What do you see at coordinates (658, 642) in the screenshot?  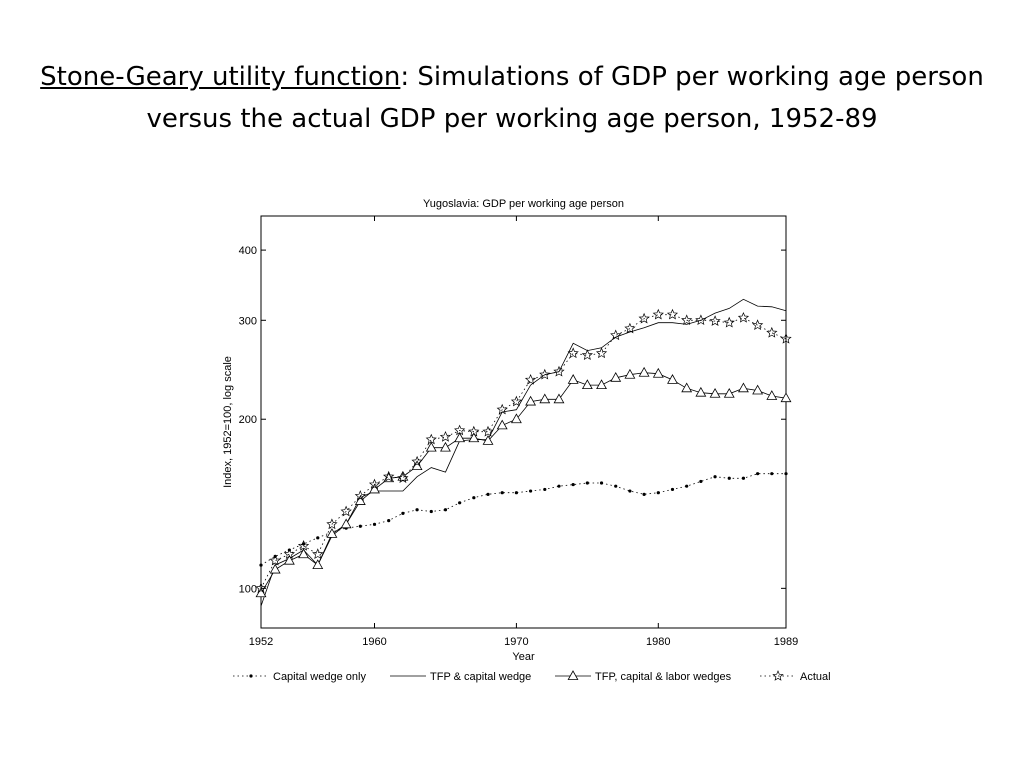 I see `x-tick-label: 1980` at bounding box center [658, 642].